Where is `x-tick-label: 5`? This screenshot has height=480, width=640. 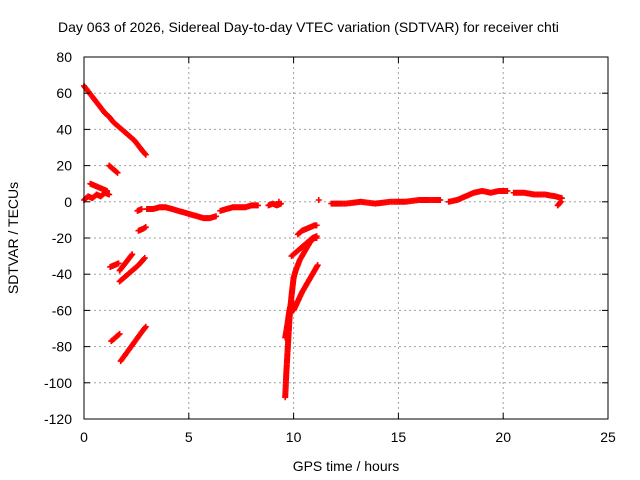
x-tick-label: 5 is located at coordinates (189, 437).